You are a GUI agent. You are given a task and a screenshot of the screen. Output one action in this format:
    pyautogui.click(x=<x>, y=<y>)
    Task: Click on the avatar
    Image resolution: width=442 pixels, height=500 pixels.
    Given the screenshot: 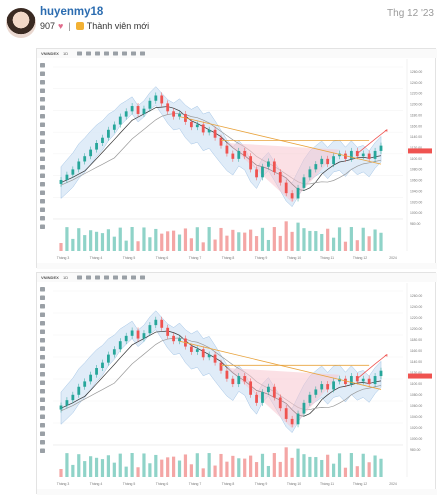 What is the action you would take?
    pyautogui.click(x=21, y=23)
    